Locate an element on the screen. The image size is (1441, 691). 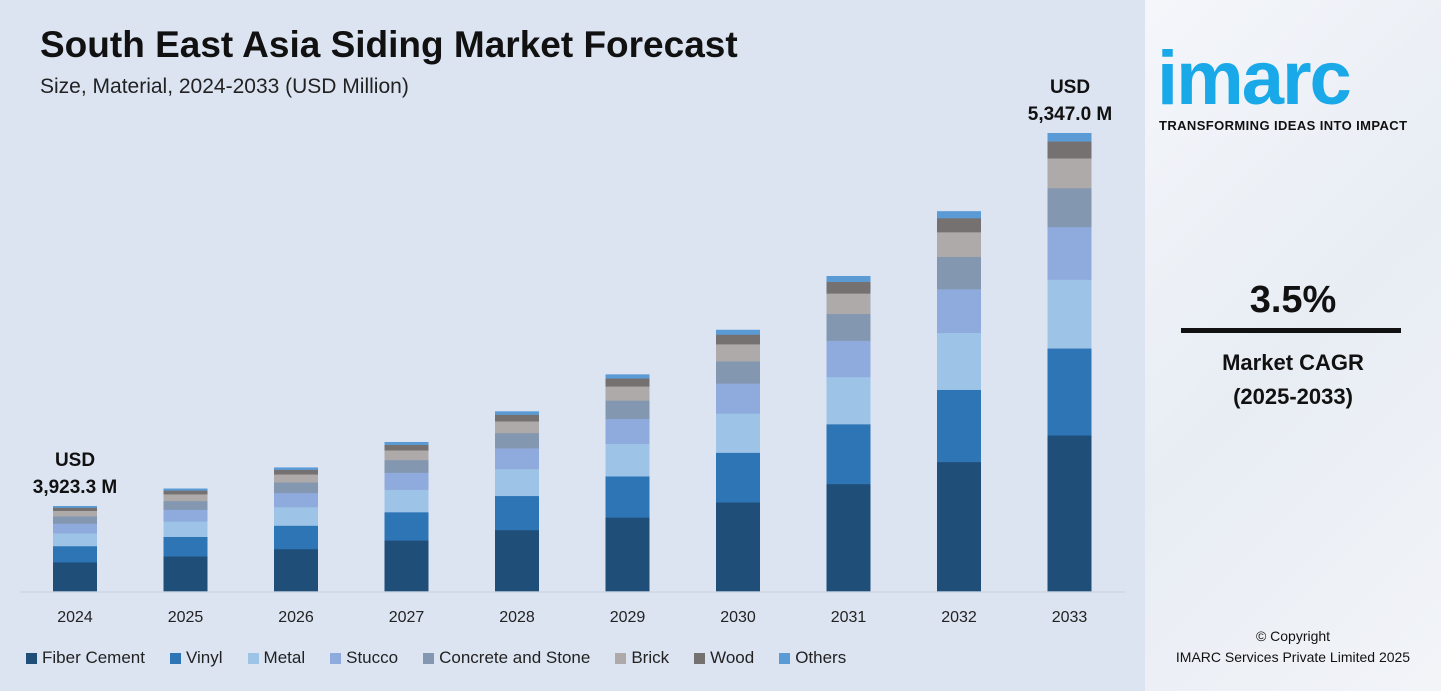
legend-label: Vinyl is located at coordinates (204, 657).